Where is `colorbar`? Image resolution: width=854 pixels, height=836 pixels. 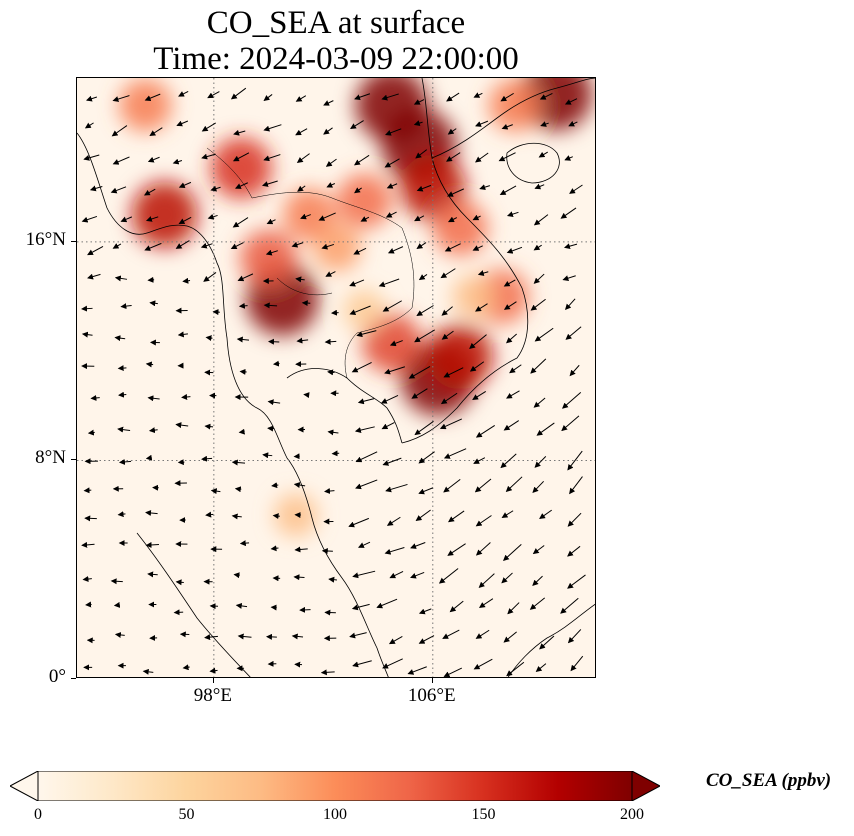 colorbar is located at coordinates (335, 786).